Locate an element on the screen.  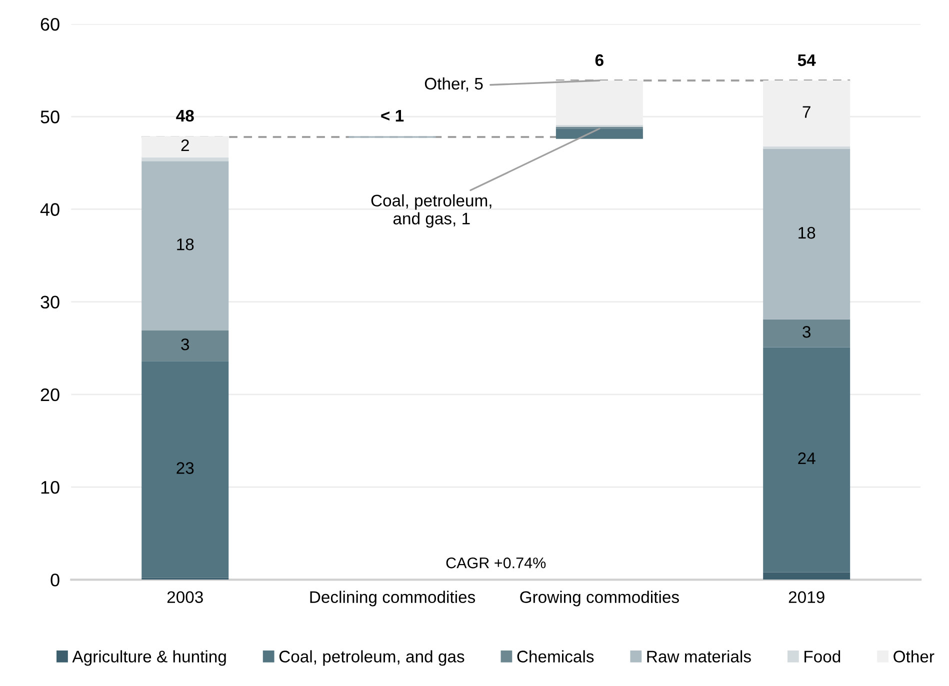
y-tick-label: 60 is located at coordinates (50, 24).